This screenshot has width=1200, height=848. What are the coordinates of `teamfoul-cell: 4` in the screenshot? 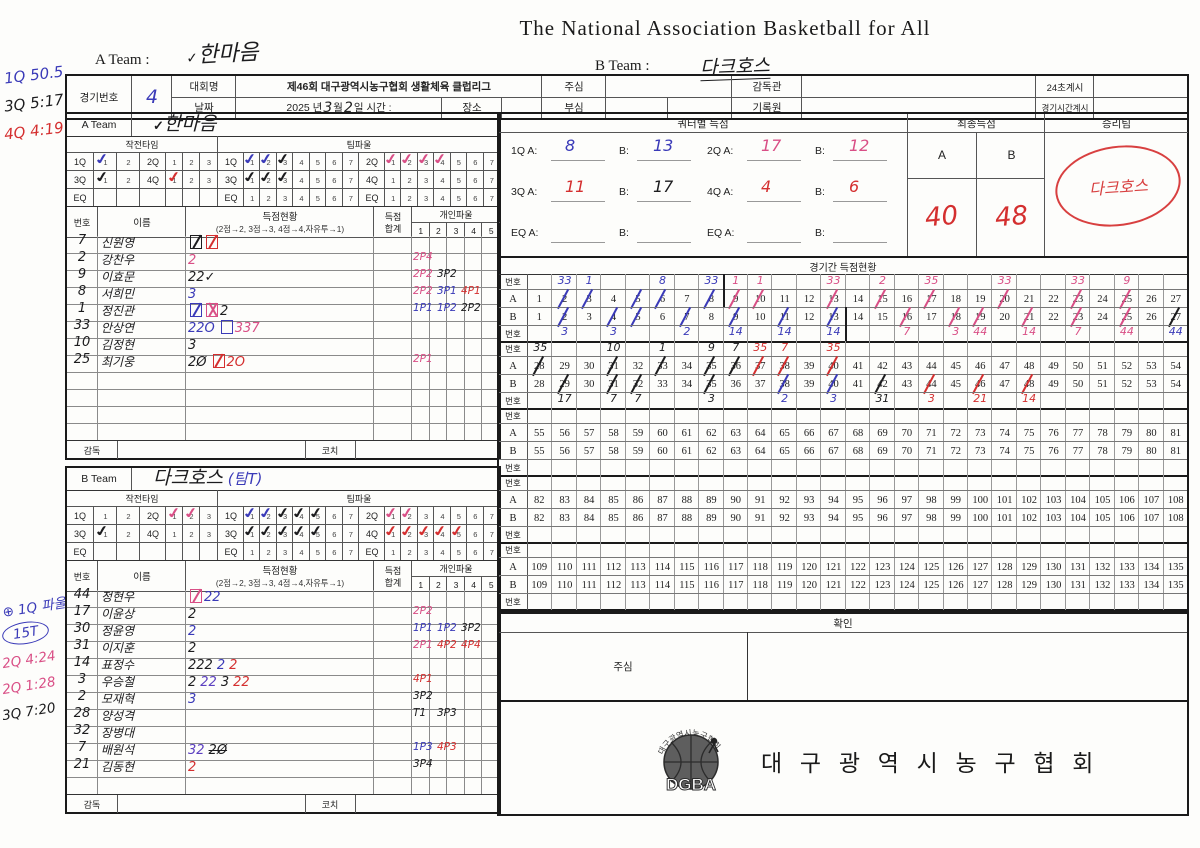 It's located at (441, 516).